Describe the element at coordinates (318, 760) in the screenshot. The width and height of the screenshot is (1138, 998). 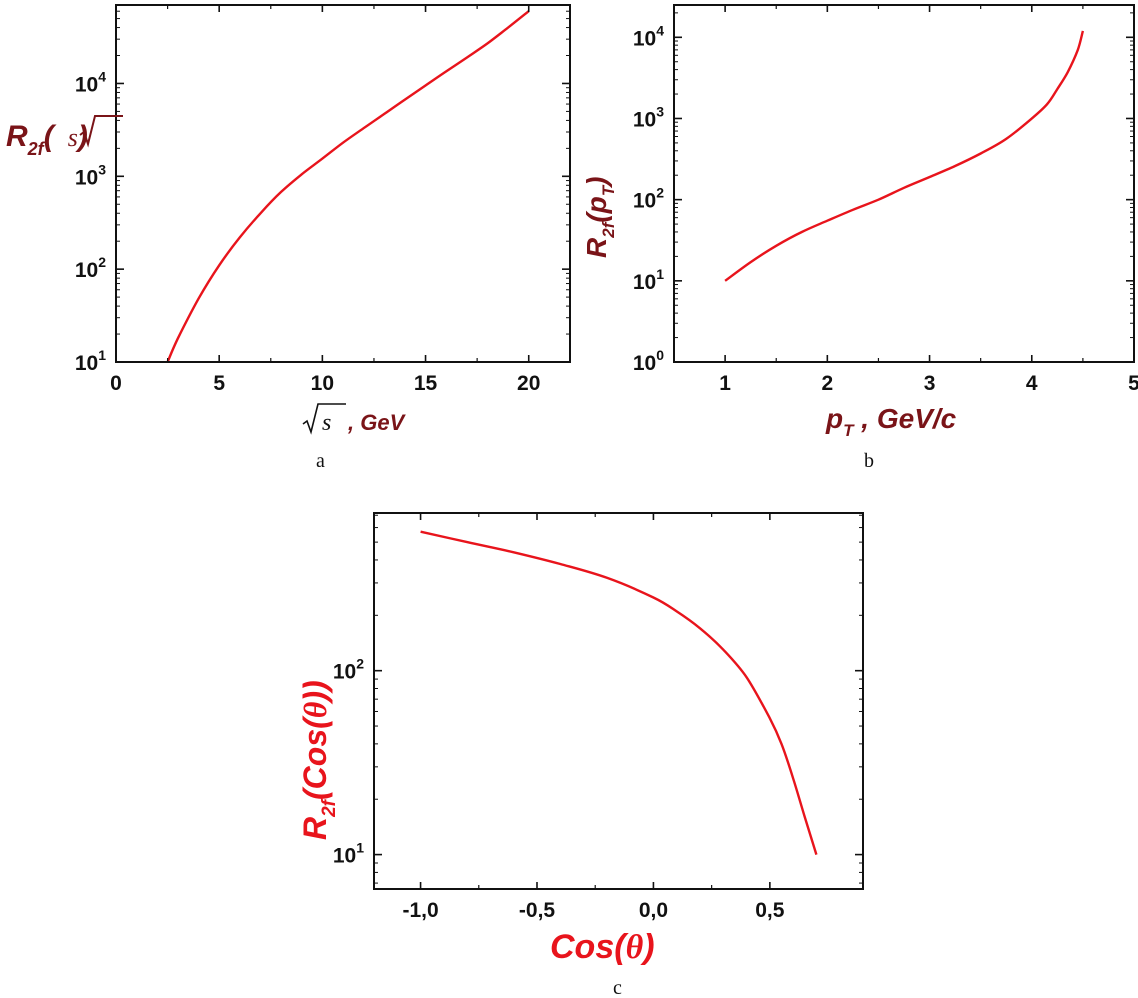
I see `panel-c-y-title: R2f(Cos(θ))` at that location.